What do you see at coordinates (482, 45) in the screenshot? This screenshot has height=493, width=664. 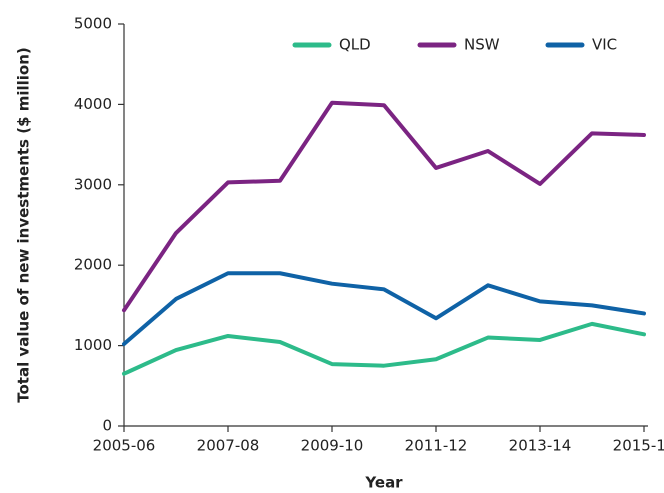 I see `legend-label: NSW` at bounding box center [482, 45].